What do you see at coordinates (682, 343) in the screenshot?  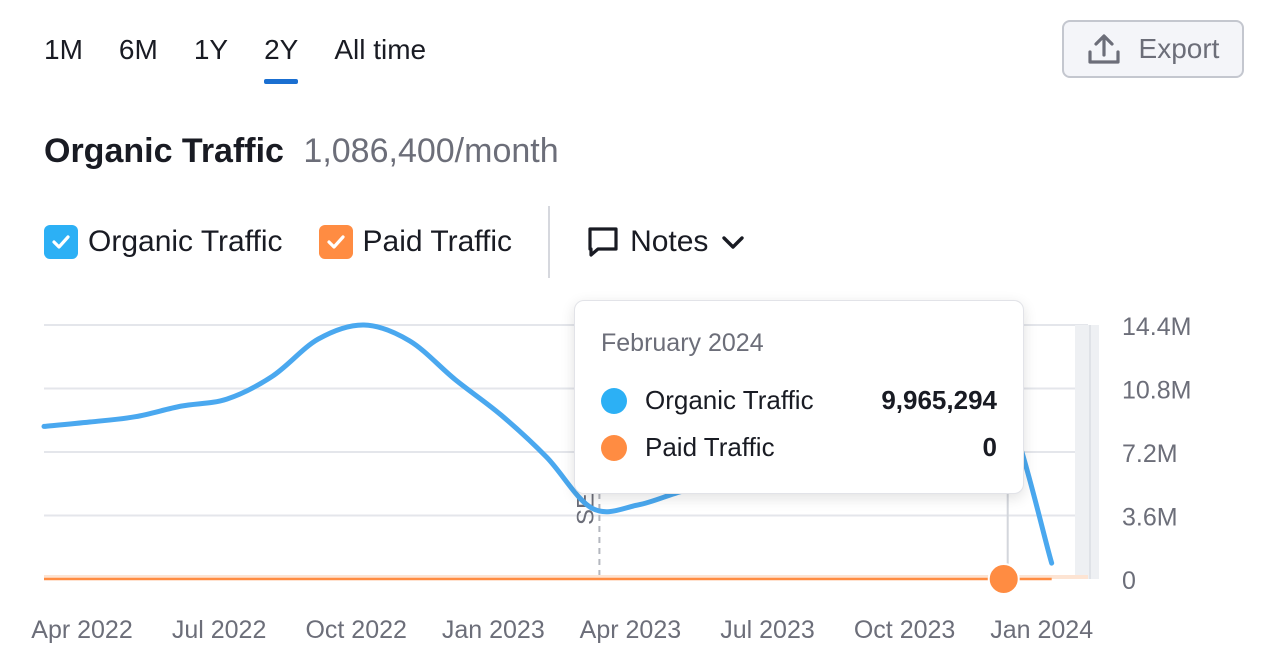 I see `tooltip-date: February 2024` at bounding box center [682, 343].